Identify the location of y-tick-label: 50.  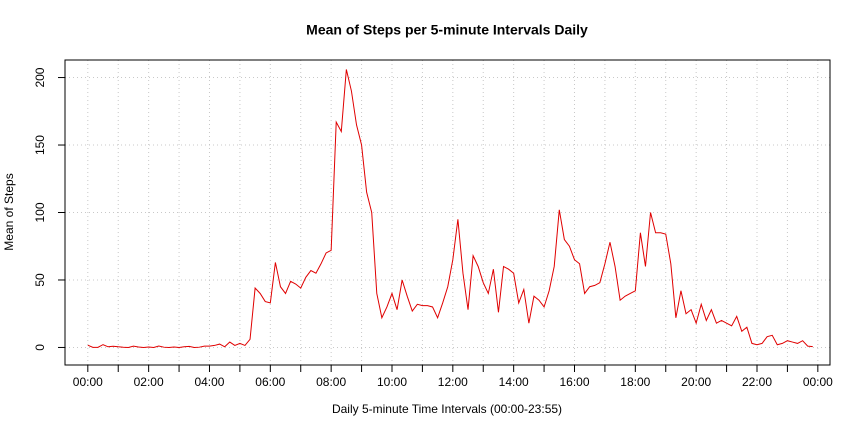
(40, 280).